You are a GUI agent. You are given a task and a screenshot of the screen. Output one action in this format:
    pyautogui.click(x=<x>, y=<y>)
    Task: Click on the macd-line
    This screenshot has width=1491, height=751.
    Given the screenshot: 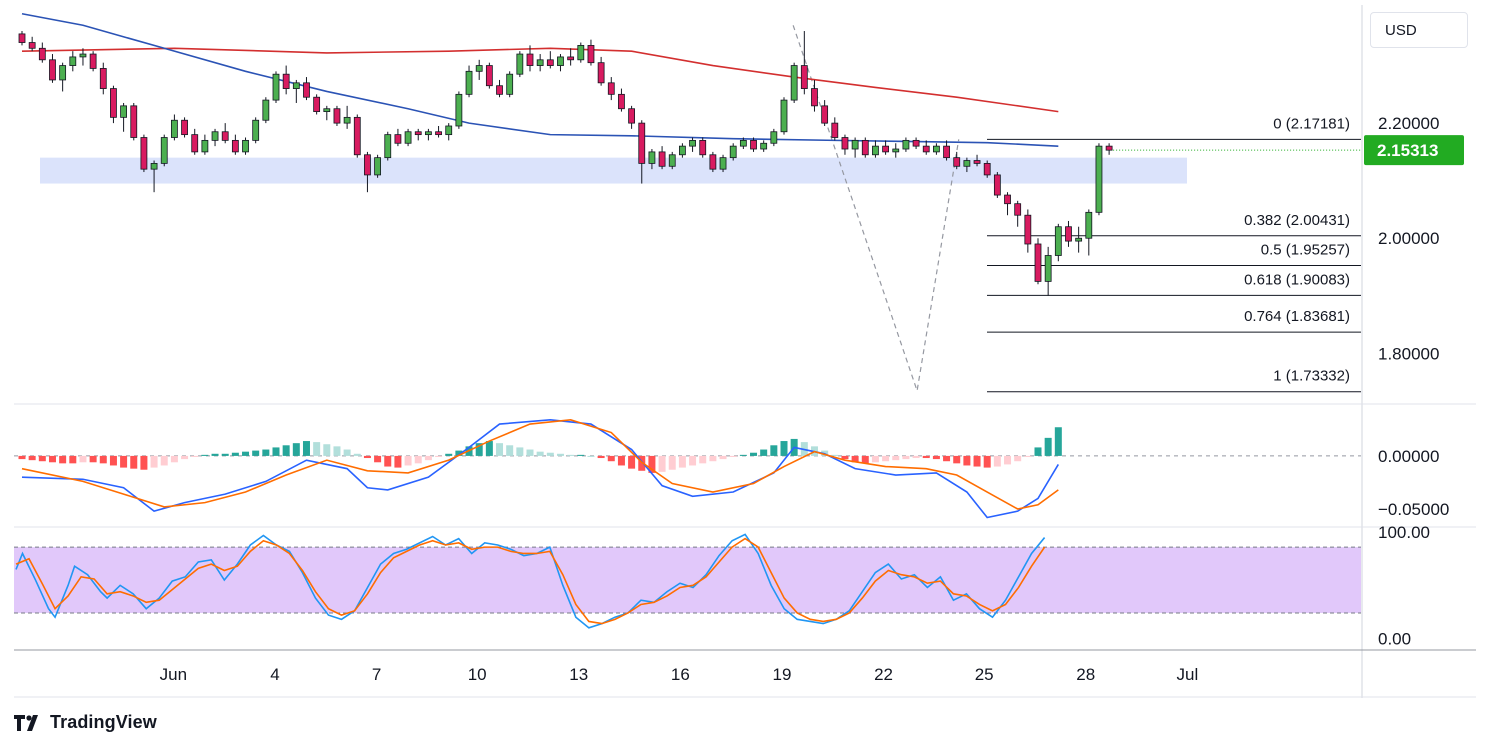 What is the action you would take?
    pyautogui.click(x=540, y=469)
    